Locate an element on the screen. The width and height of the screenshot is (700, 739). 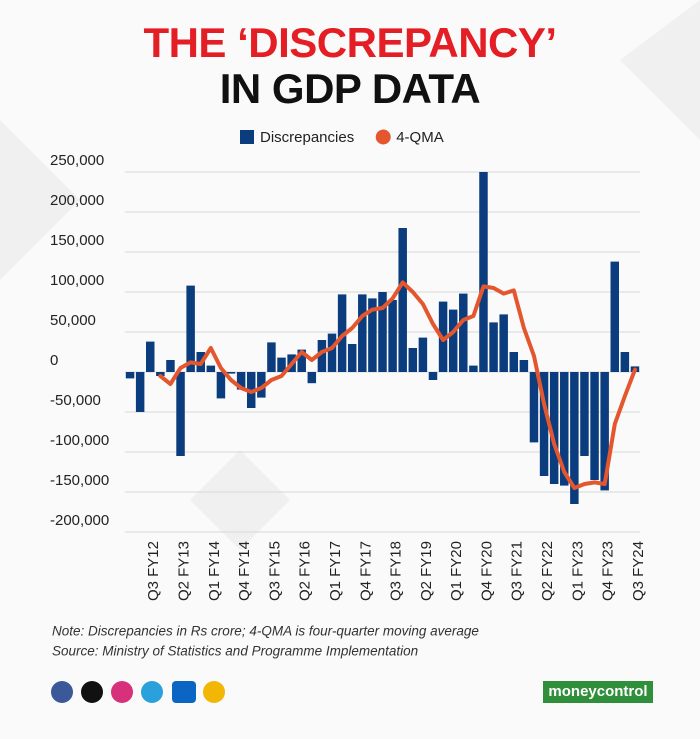
x-tick-label: Q3 FY12 is located at coordinates (153, 571).